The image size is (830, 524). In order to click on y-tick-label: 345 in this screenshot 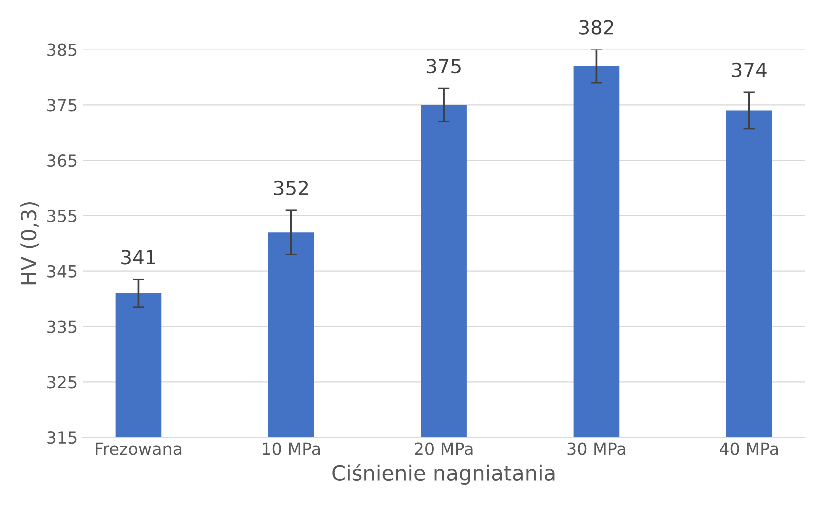, I will do `click(62, 271)`.